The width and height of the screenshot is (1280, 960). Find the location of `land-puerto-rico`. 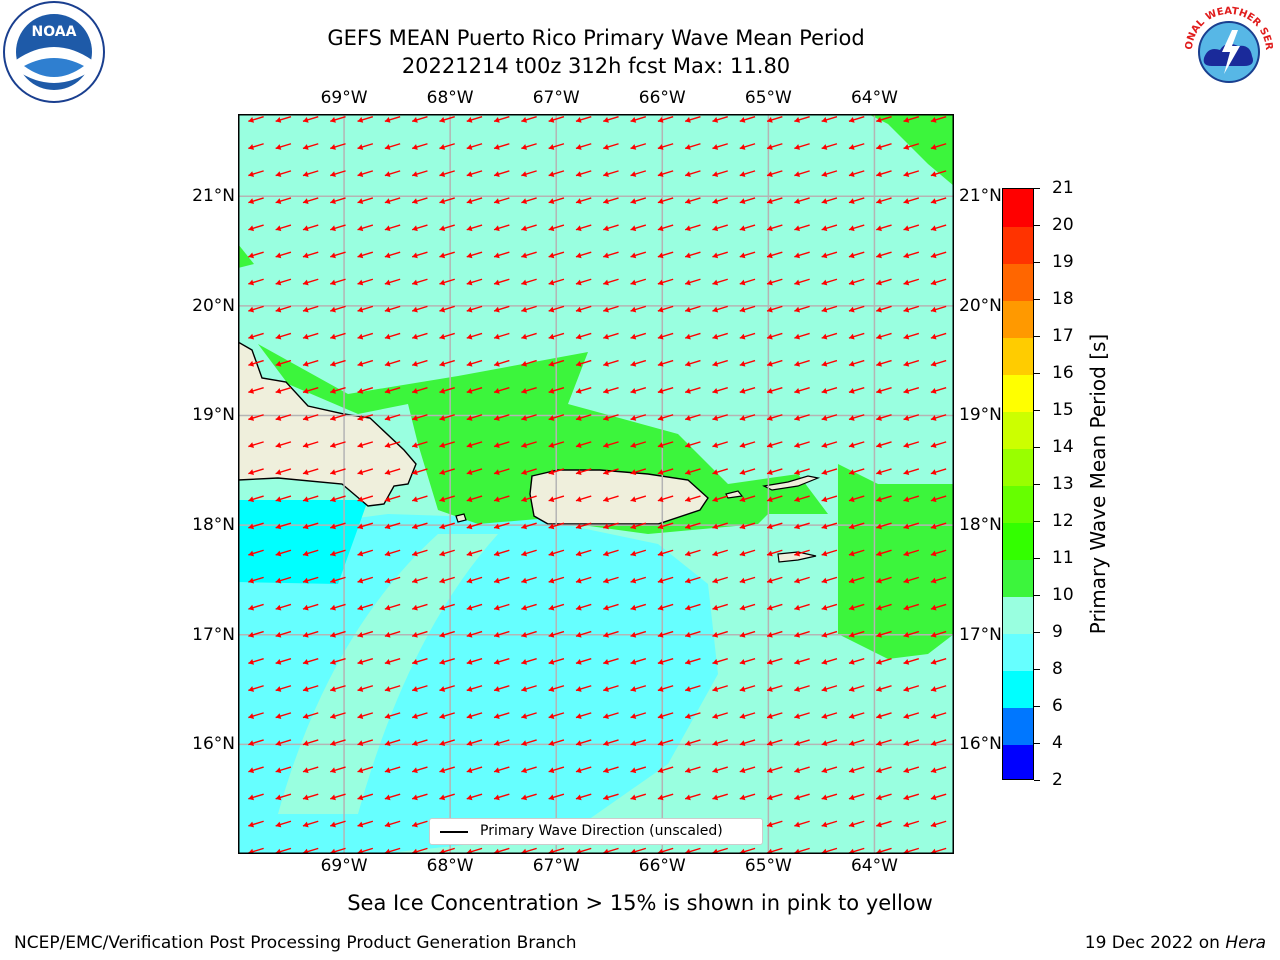

land-puerto-rico is located at coordinates (619, 497).